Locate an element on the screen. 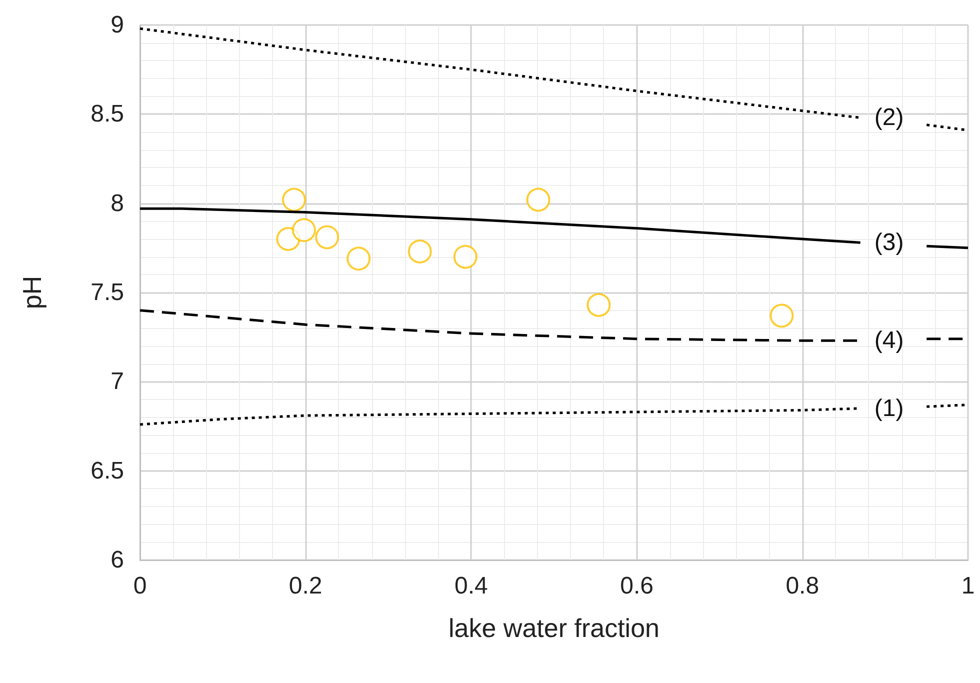 This screenshot has width=980, height=683. x-tick-label: 0.6 is located at coordinates (637, 586).